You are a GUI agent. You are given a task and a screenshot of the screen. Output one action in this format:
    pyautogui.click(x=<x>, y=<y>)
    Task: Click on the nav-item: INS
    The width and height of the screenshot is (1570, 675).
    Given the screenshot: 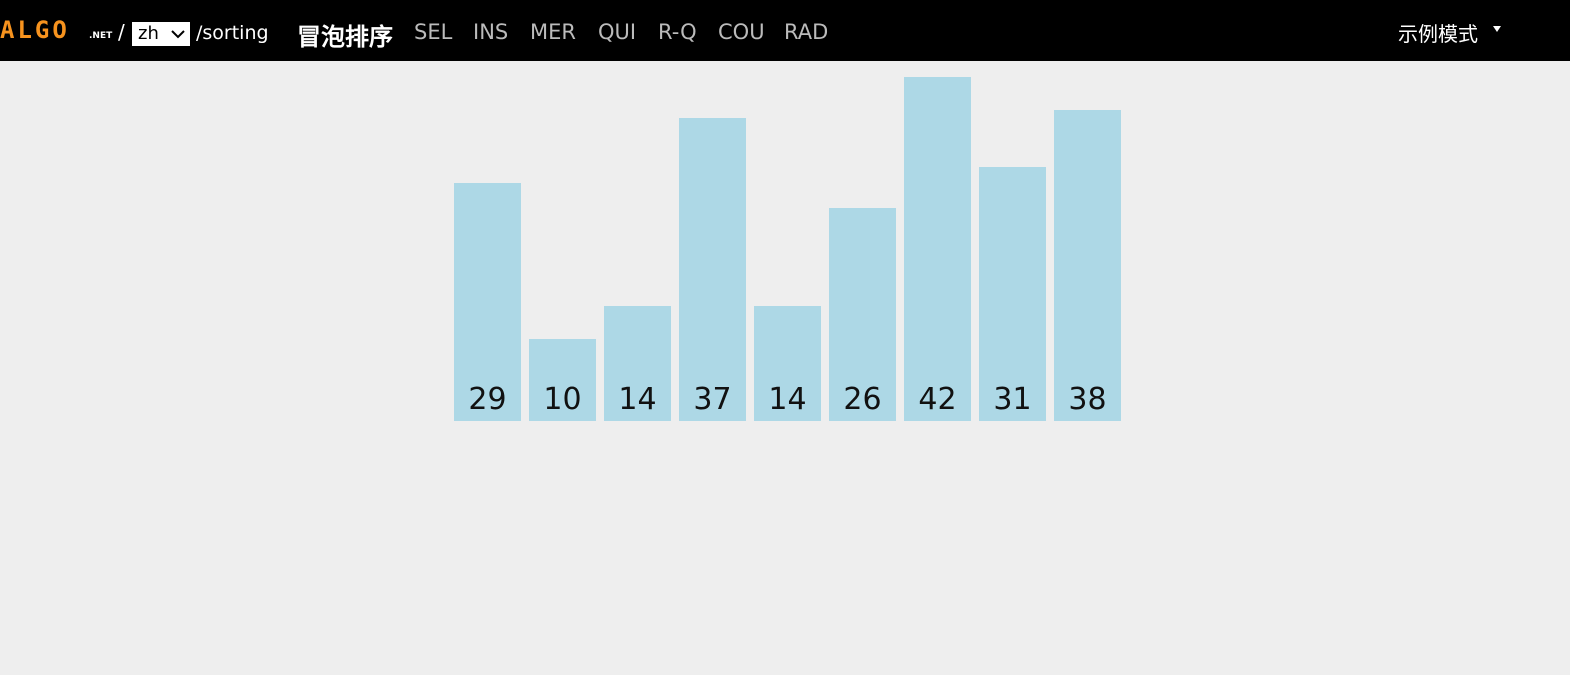 What is the action you would take?
    pyautogui.click(x=491, y=32)
    